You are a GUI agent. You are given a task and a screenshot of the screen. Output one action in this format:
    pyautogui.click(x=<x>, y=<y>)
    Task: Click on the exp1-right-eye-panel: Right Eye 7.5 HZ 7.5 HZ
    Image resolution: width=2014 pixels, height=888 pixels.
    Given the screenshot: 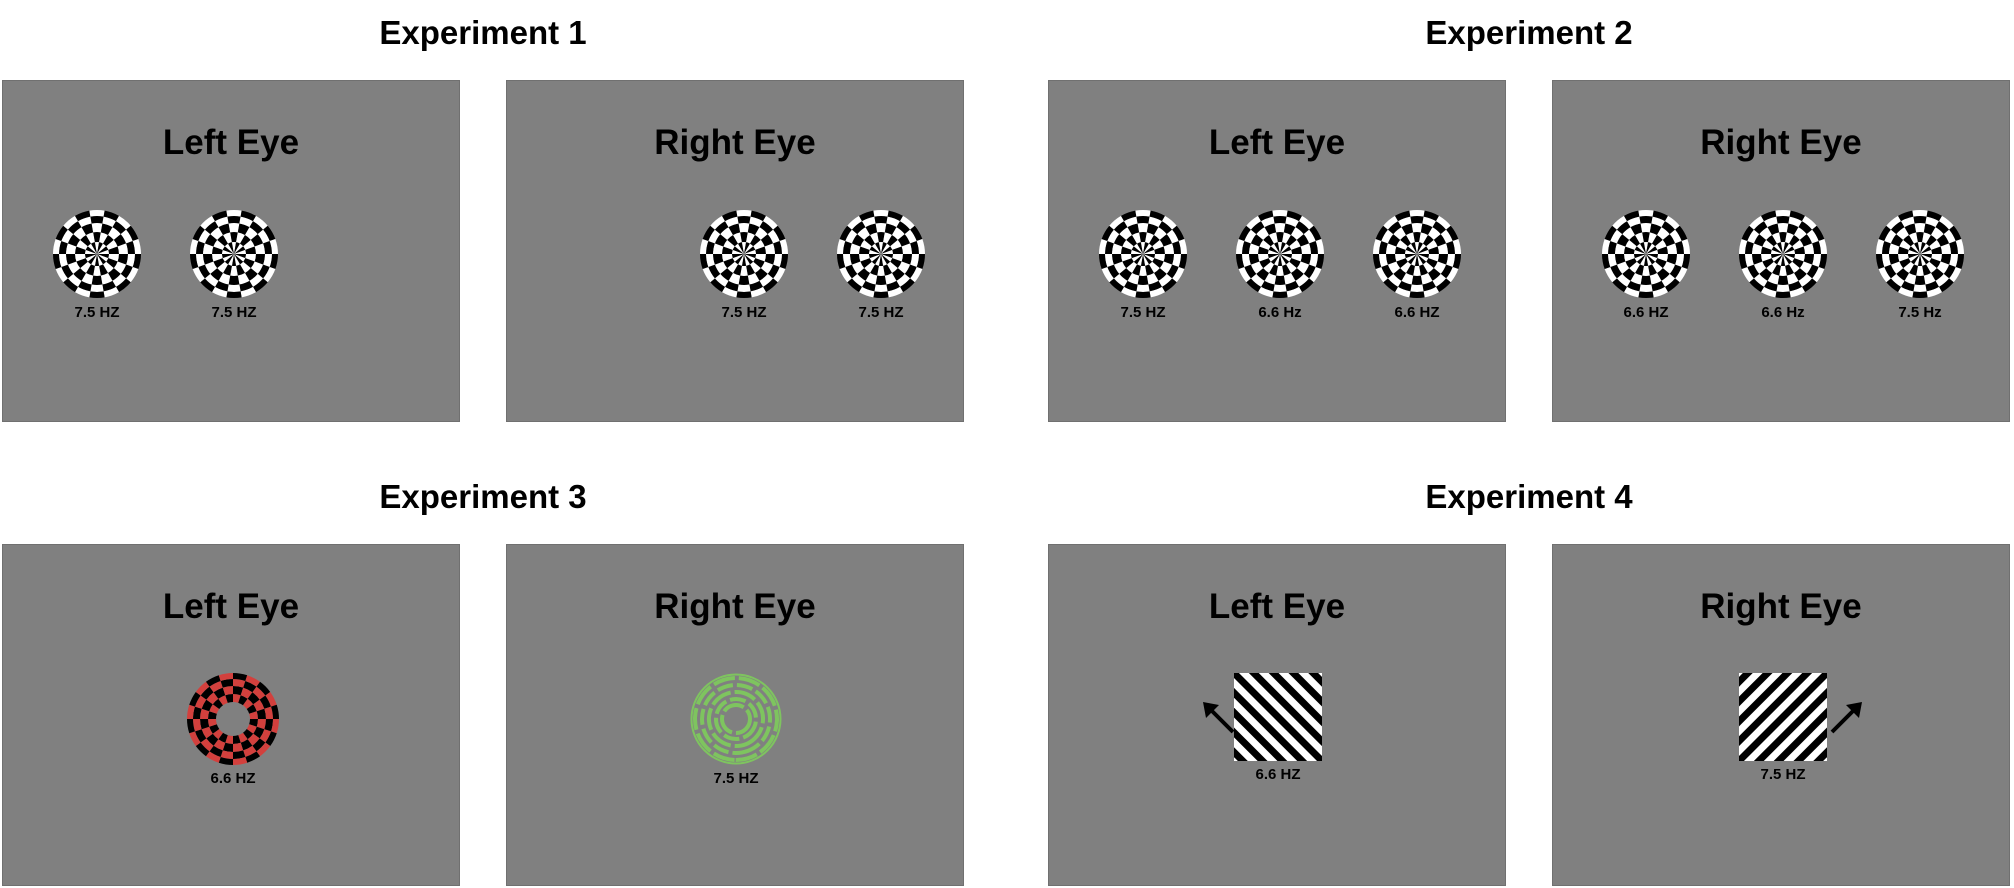 What is the action you would take?
    pyautogui.click(x=735, y=251)
    